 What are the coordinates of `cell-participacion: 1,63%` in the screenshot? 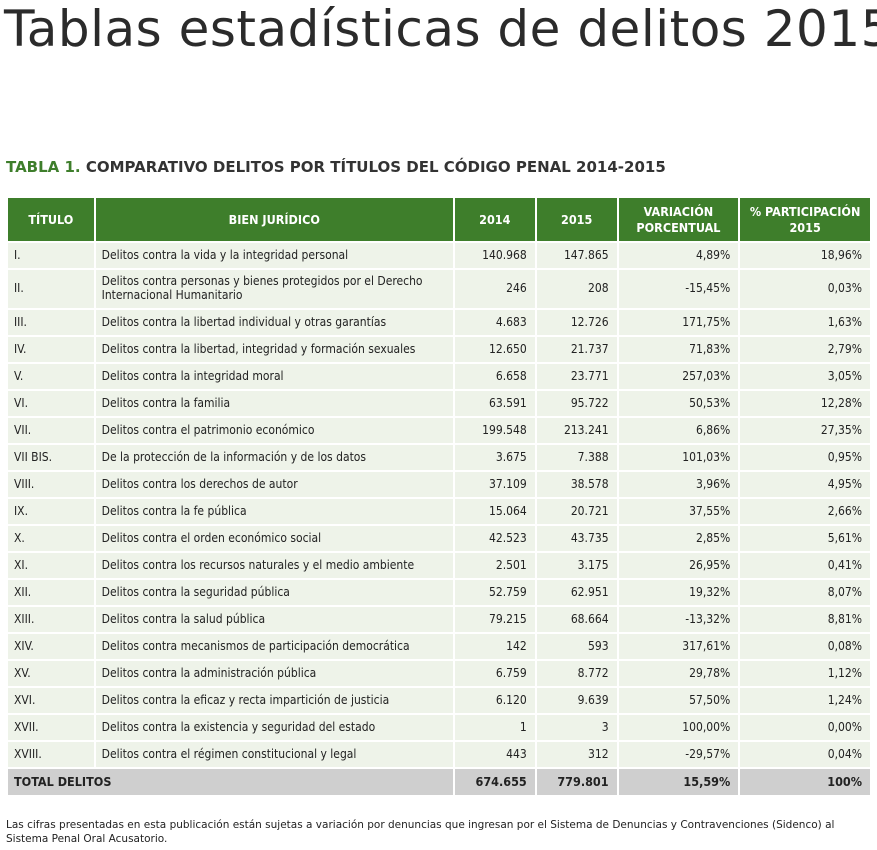 It's located at (805, 322).